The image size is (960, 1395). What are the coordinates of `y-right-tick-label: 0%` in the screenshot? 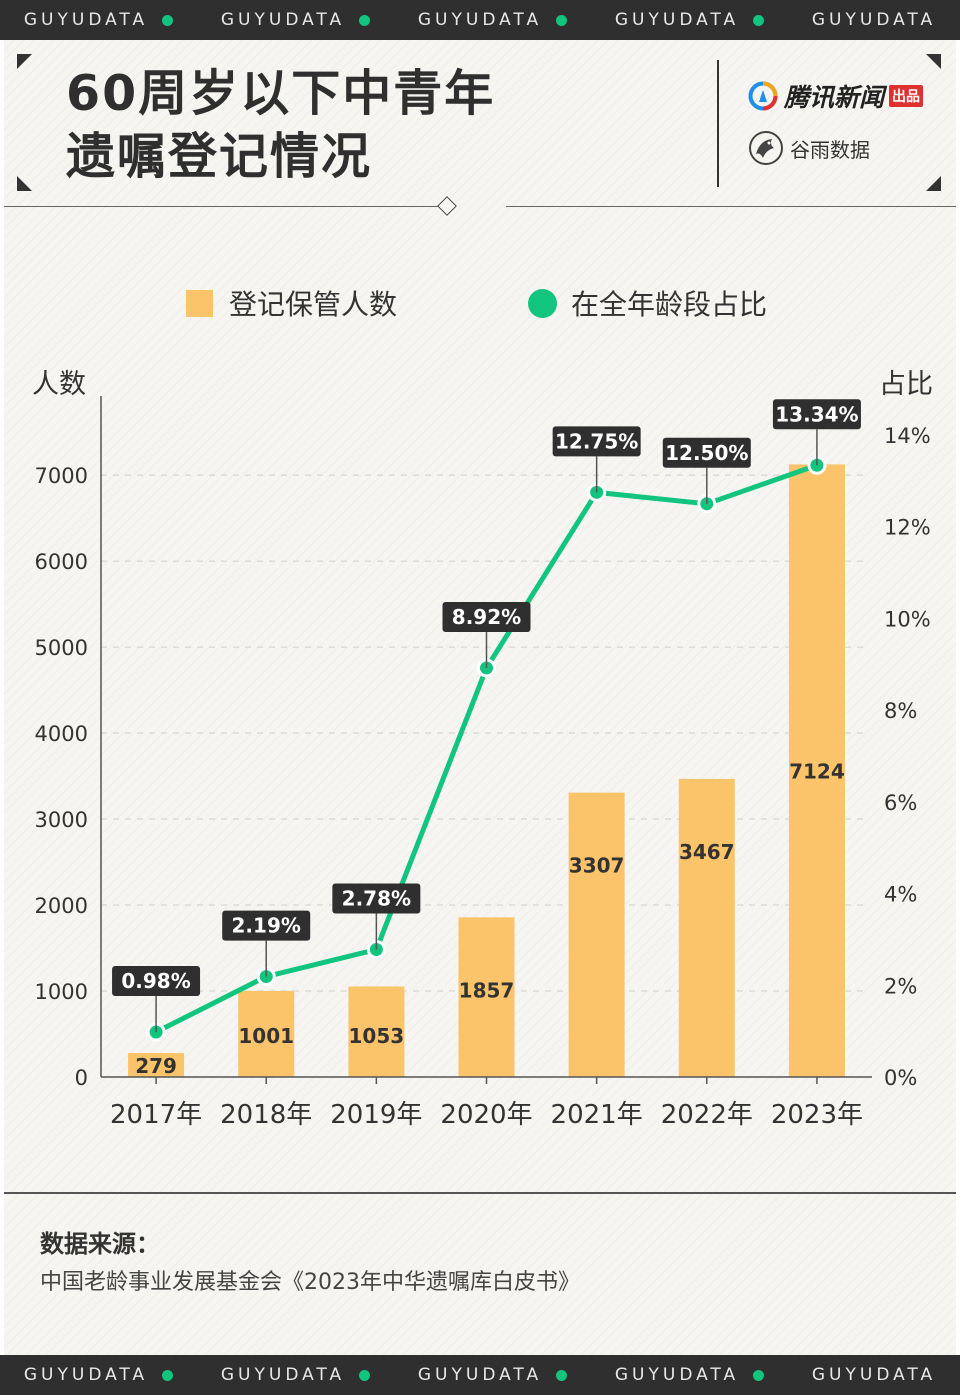 It's located at (900, 1078).